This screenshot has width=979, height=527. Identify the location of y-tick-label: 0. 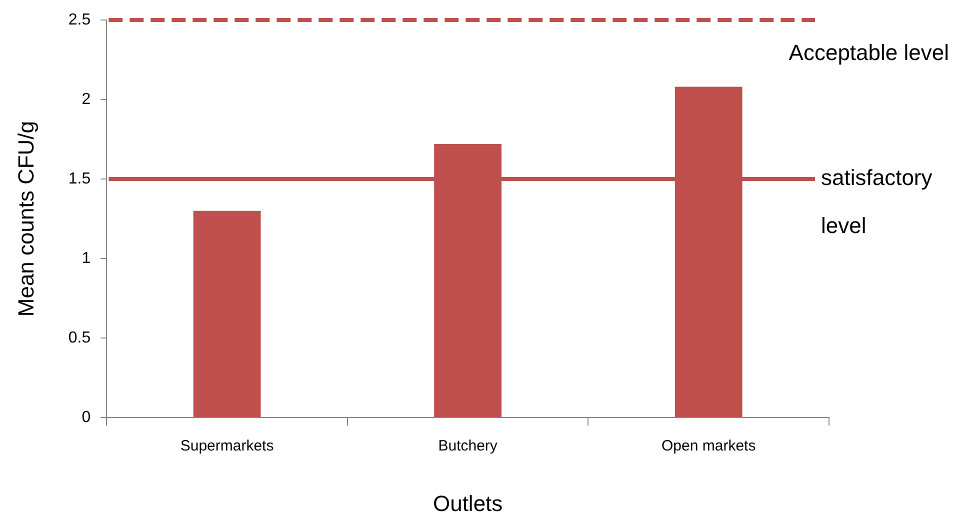
(86, 417).